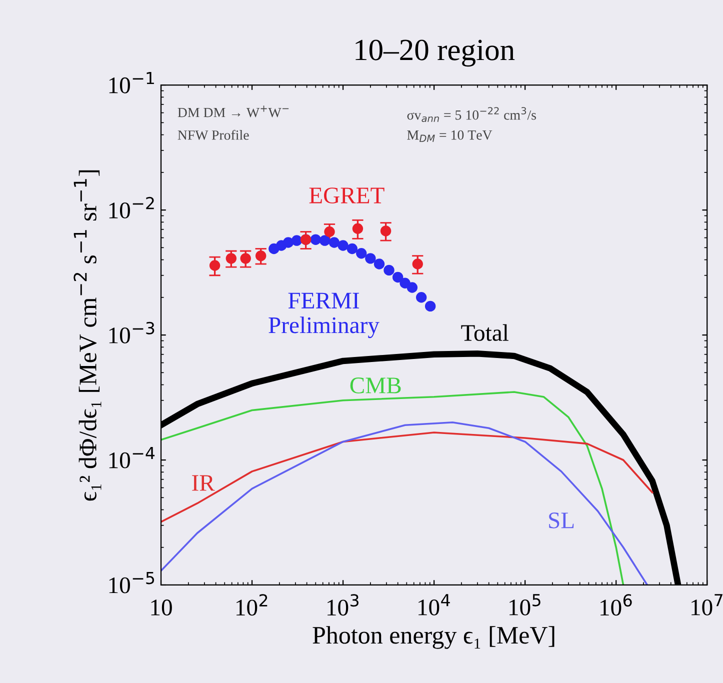 Image resolution: width=723 pixels, height=683 pixels. I want to click on x-tick-label: 10$^{3}$, so click(343, 605).